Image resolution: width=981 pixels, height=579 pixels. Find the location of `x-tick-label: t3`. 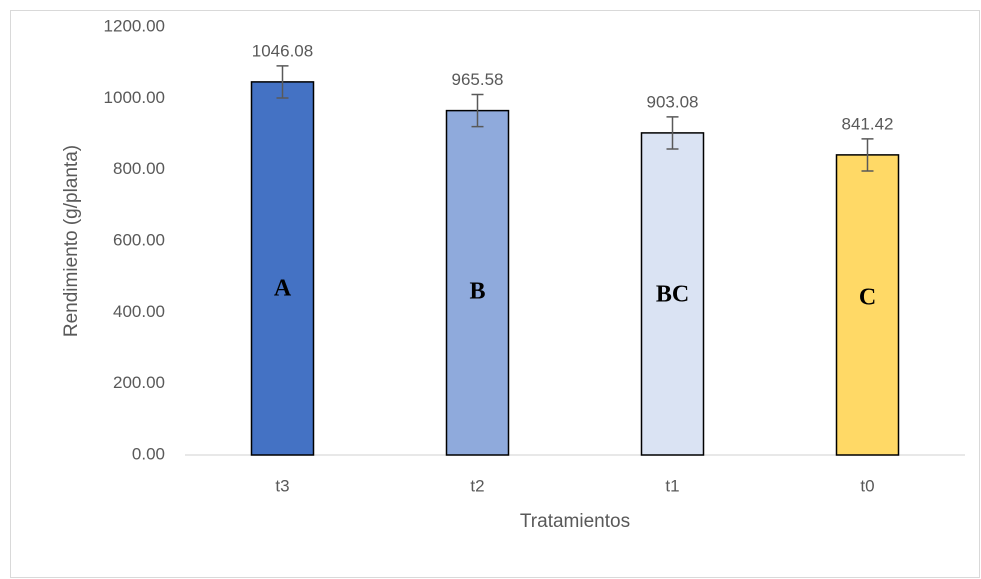

x-tick-label: t3 is located at coordinates (282, 485).